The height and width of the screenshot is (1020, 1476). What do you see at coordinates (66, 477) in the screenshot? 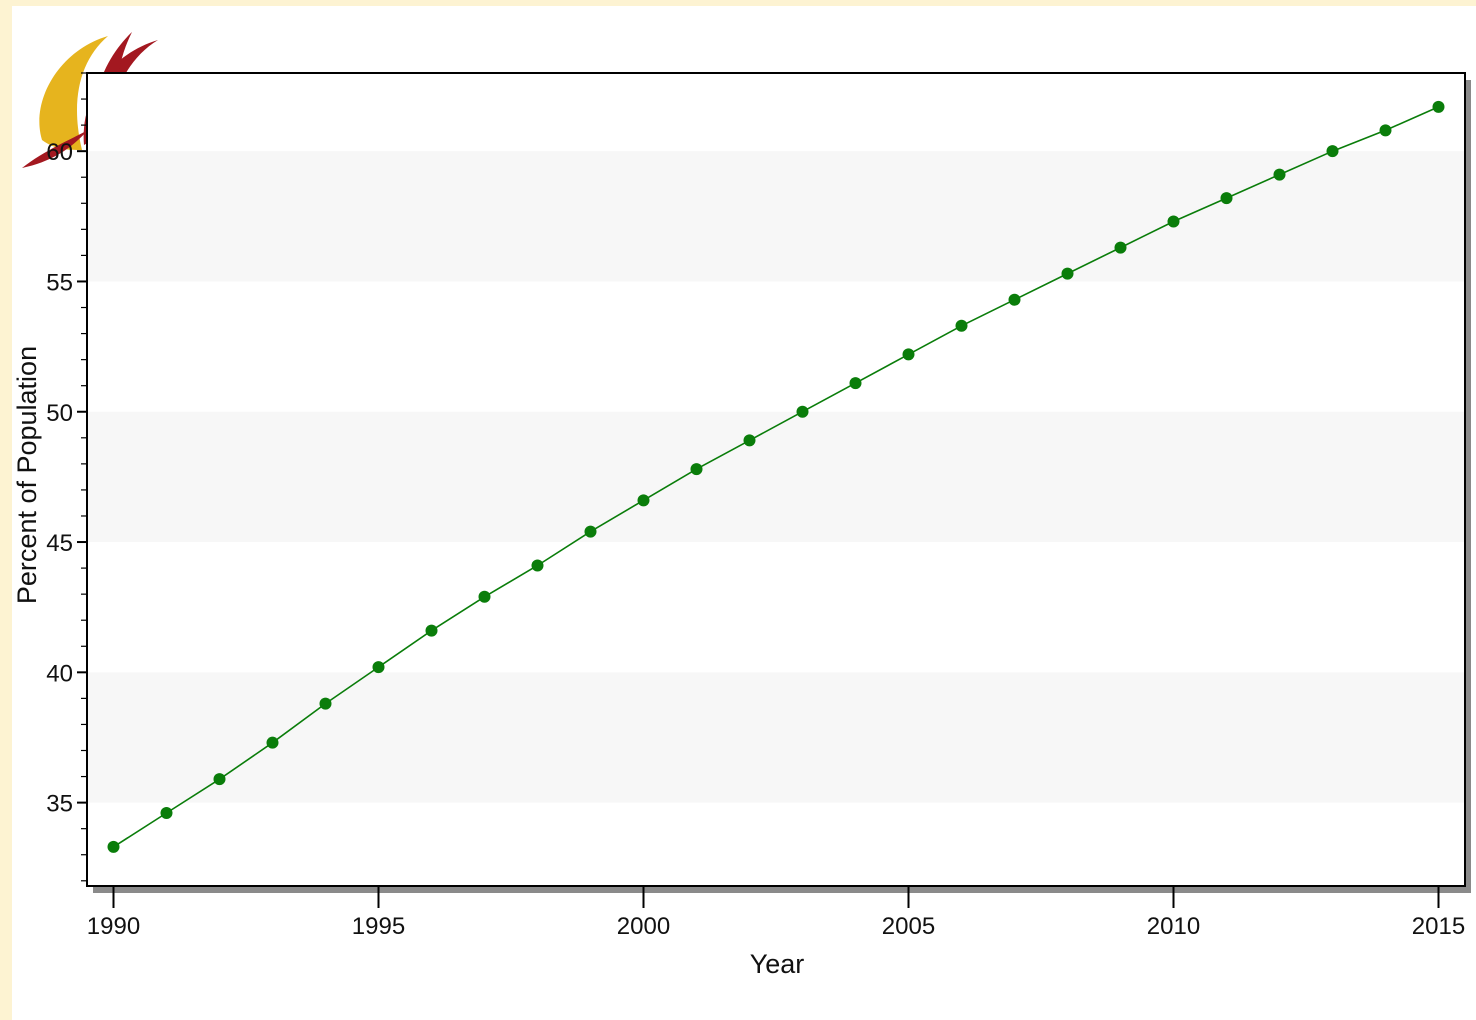
I see `y-axis: 35 40 45 50 55 60` at bounding box center [66, 477].